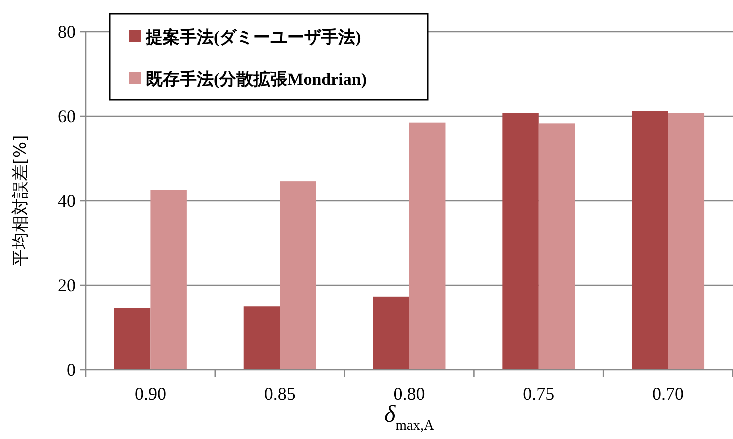 The width and height of the screenshot is (733, 439). Describe the element at coordinates (67, 32) in the screenshot. I see `y-tick-label: 80` at that location.